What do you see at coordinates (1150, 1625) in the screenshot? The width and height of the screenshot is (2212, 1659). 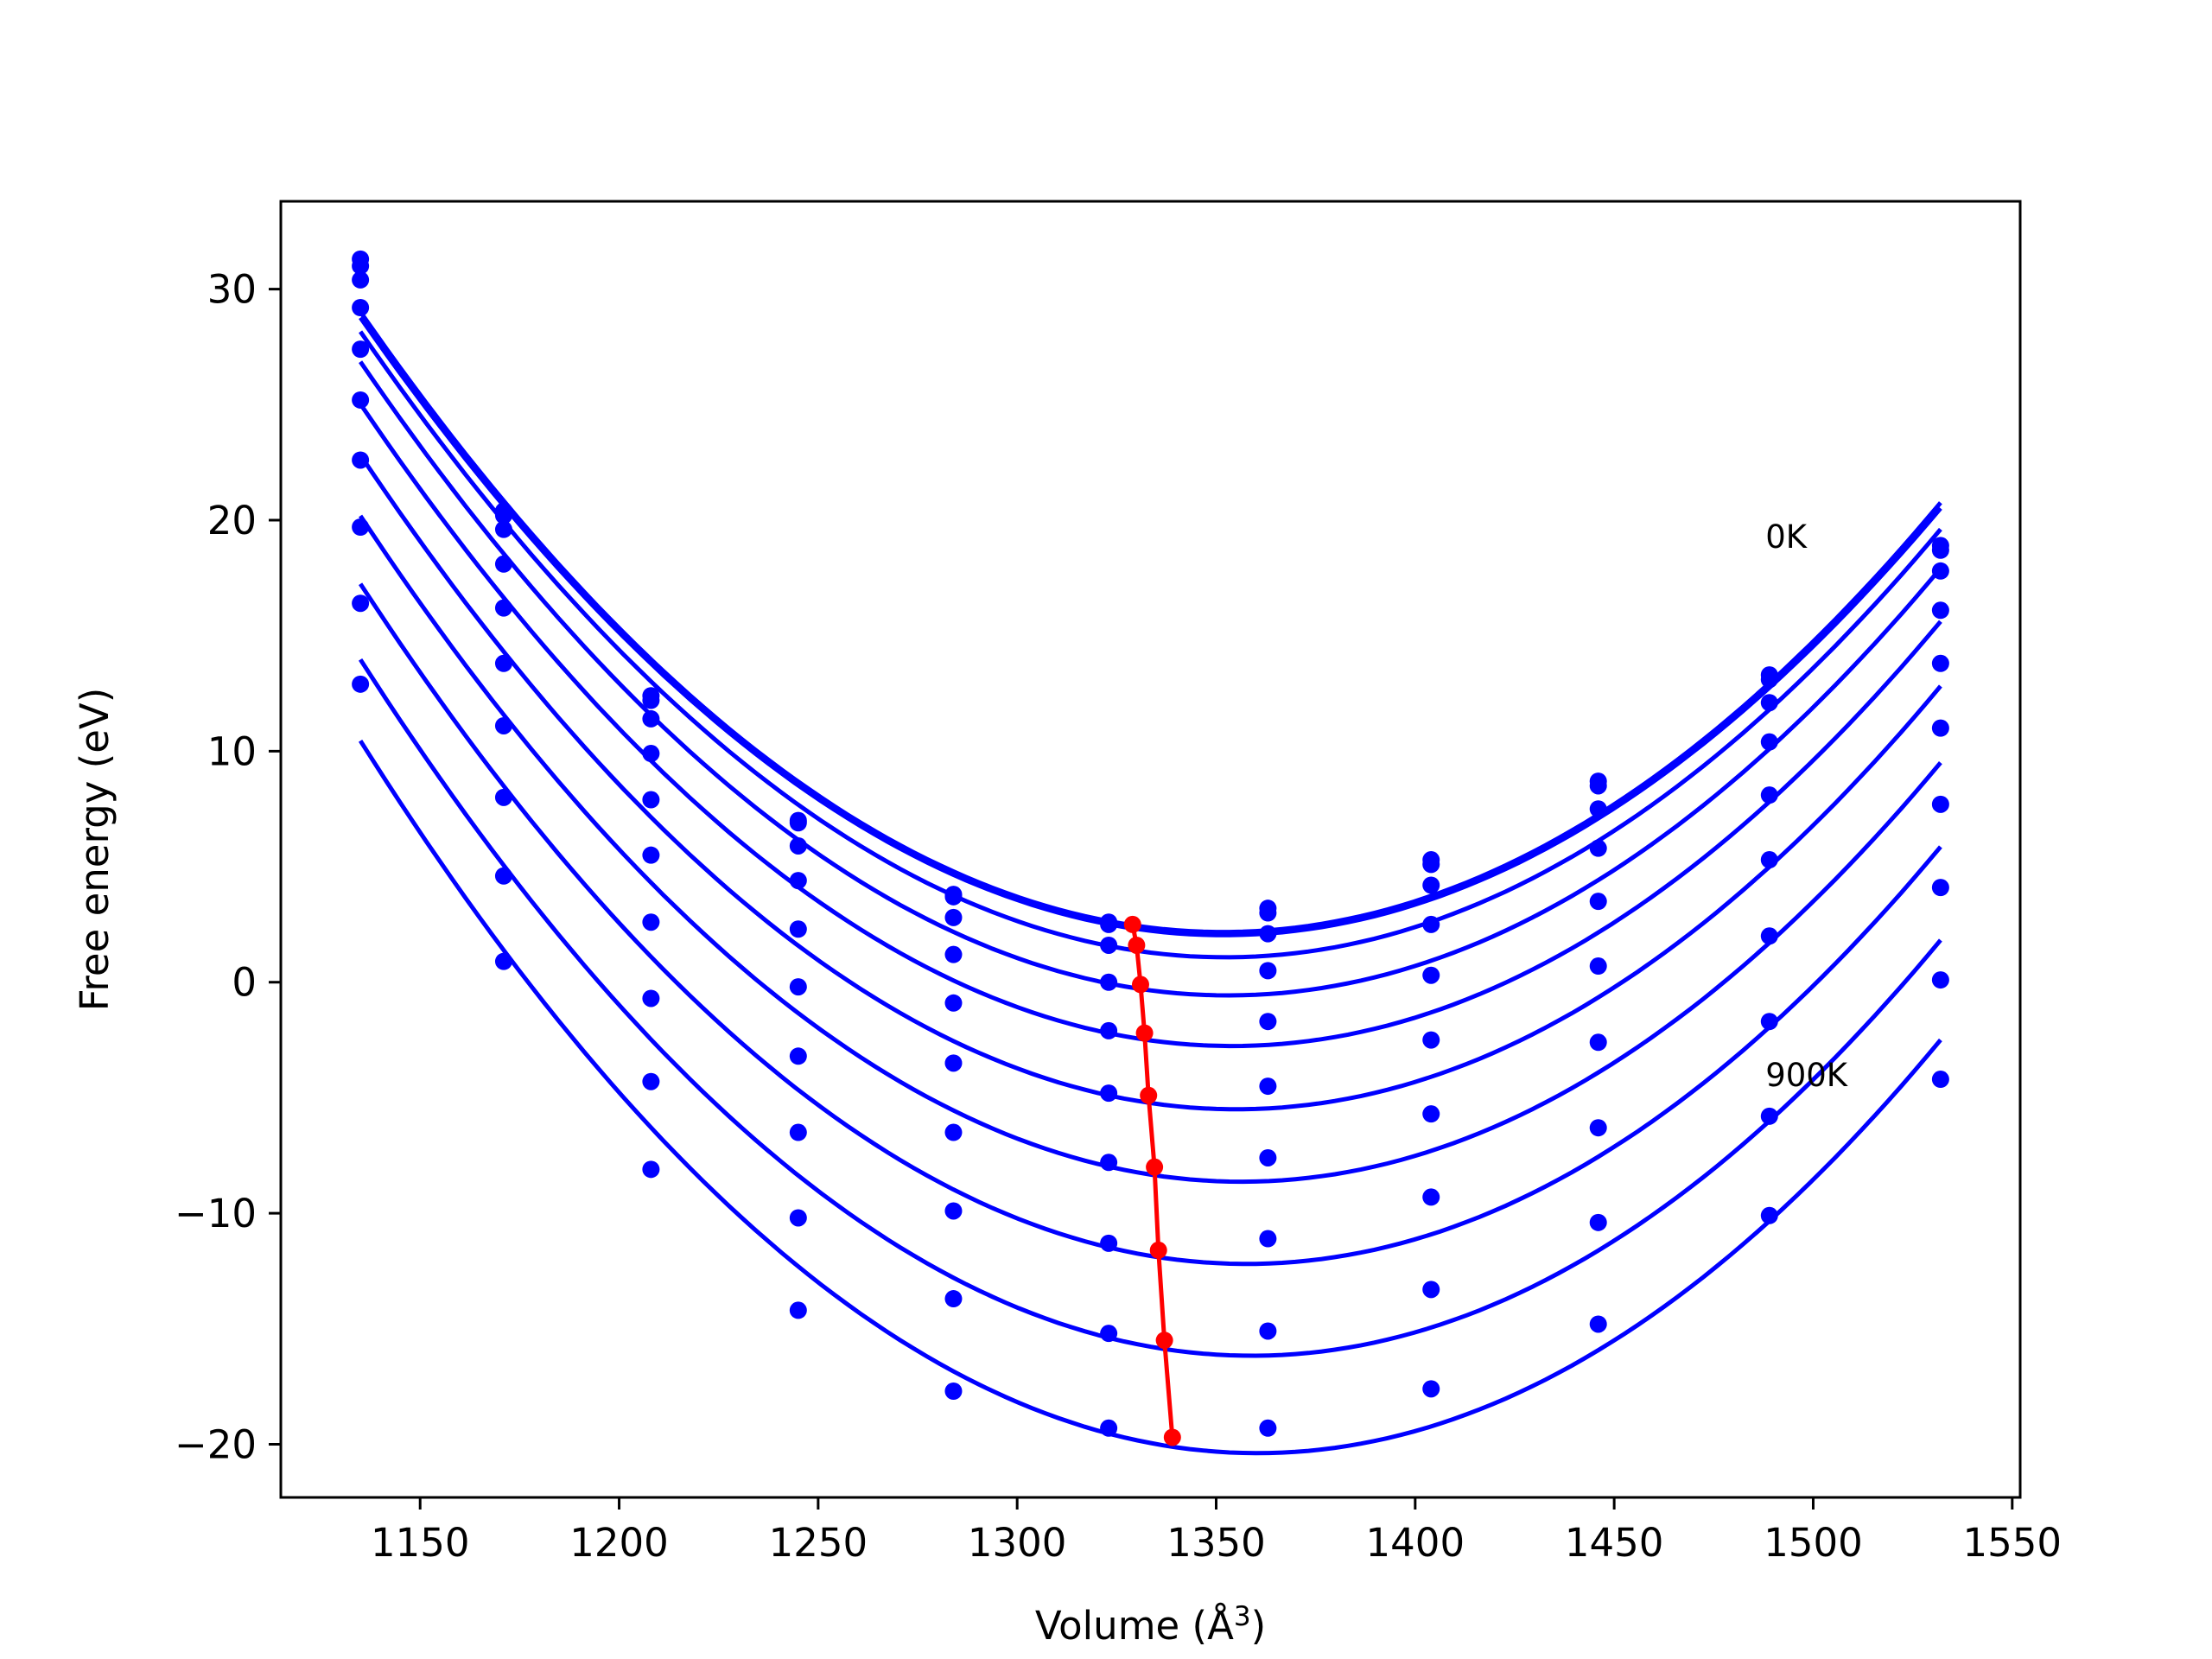 I see `x-axis-label: Volume (Å3)` at bounding box center [1150, 1625].